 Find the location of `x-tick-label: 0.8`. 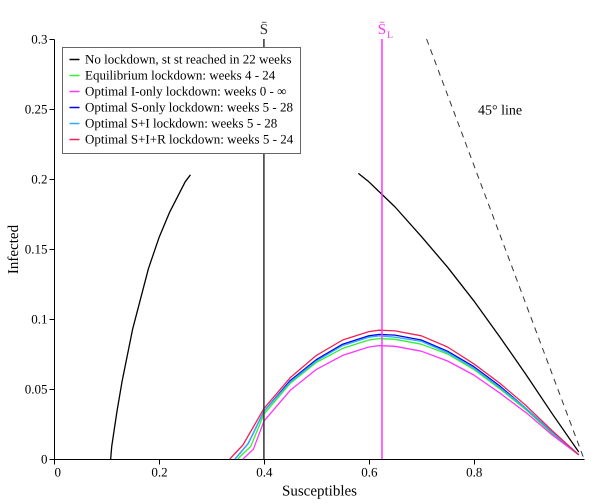

x-tick-label: 0.8 is located at coordinates (474, 472).